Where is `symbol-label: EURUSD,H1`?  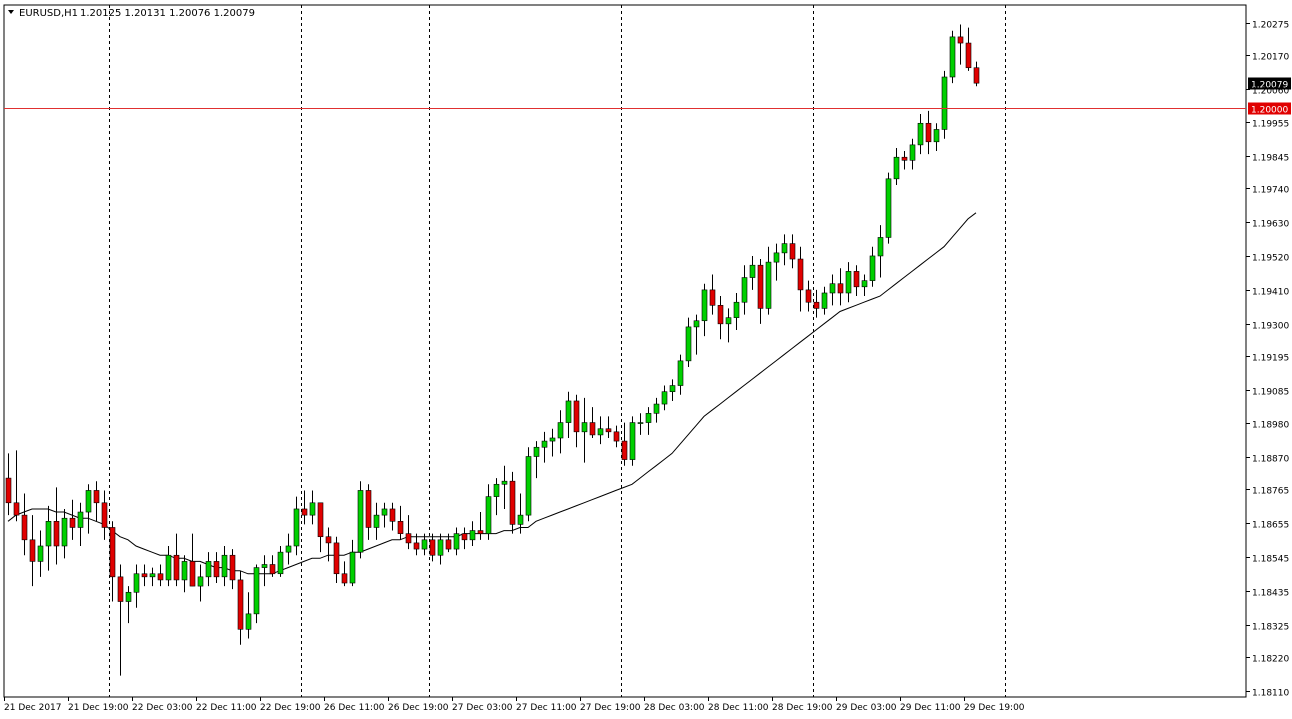
symbol-label: EURUSD,H1 is located at coordinates (48, 13).